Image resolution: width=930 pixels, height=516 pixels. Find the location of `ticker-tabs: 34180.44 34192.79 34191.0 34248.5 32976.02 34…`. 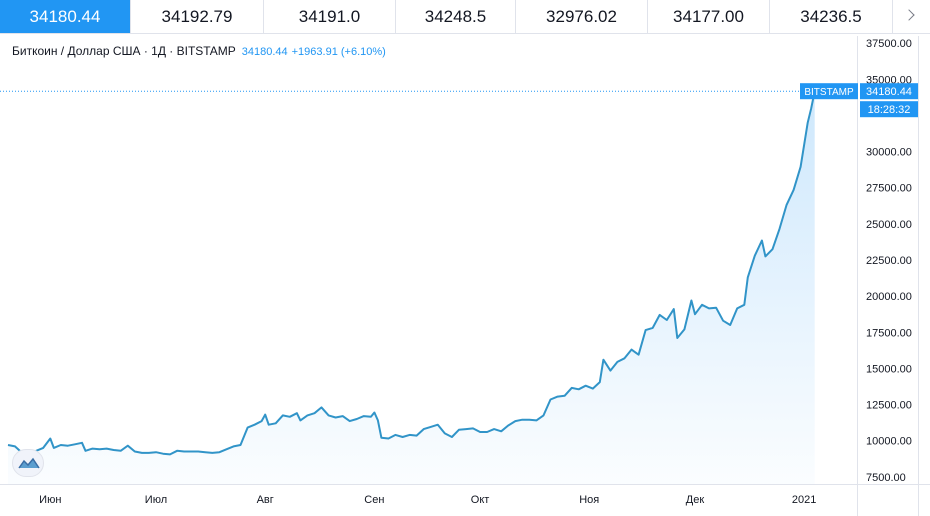

ticker-tabs: 34180.44 34192.79 34191.0 34248.5 32976.02 34… is located at coordinates (465, 17).